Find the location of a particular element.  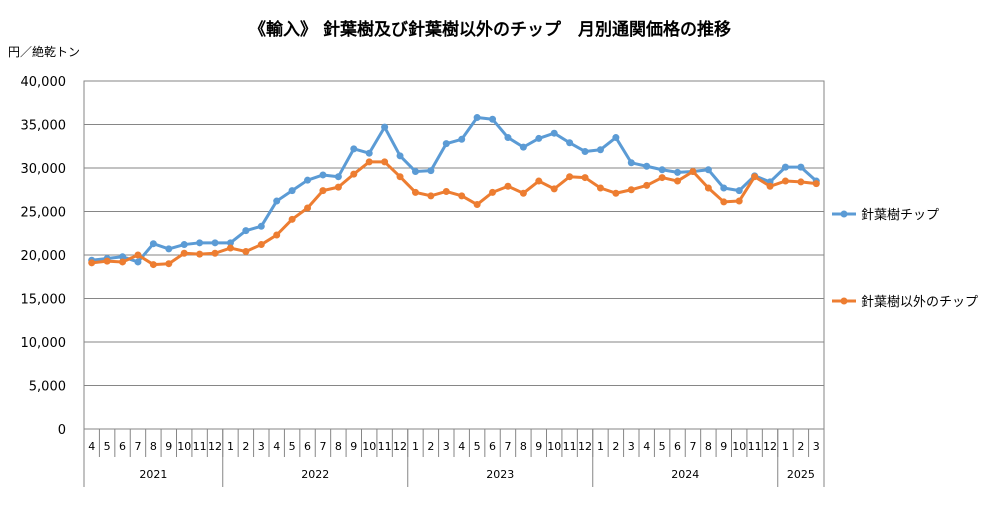

y-axis-label: 円／絶乾トン is located at coordinates (44, 51).